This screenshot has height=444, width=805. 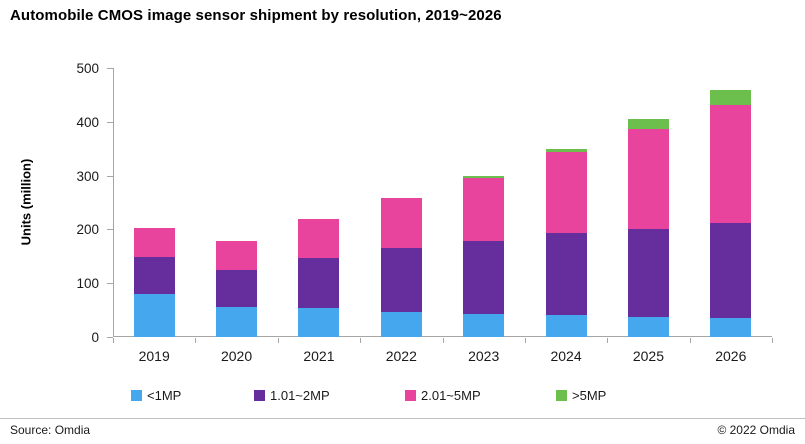 I want to click on legend-label: >5MP, so click(x=589, y=395).